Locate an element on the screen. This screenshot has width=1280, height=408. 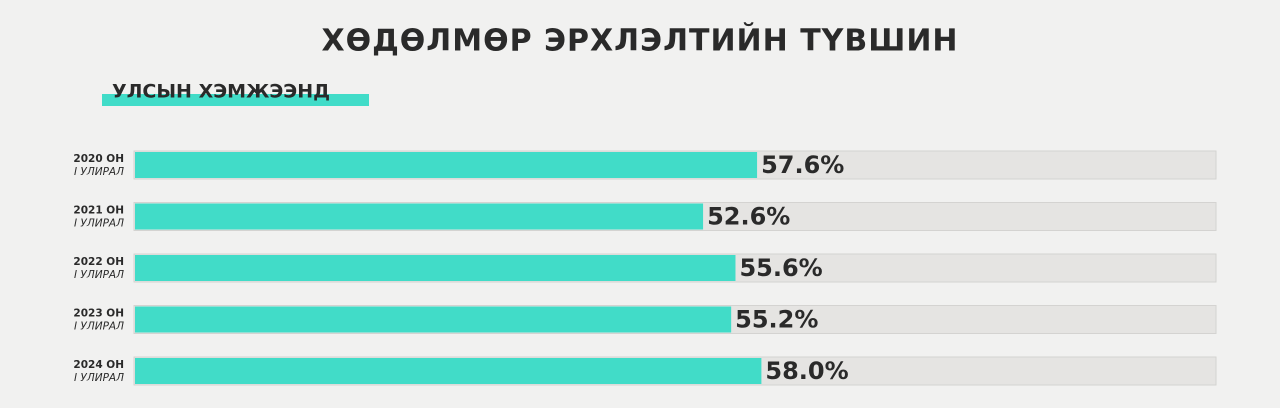
chart-title: ХӨДӨЛМӨР ЭРХЛЭЛТИЙН ТҮВШИН is located at coordinates (639, 41).